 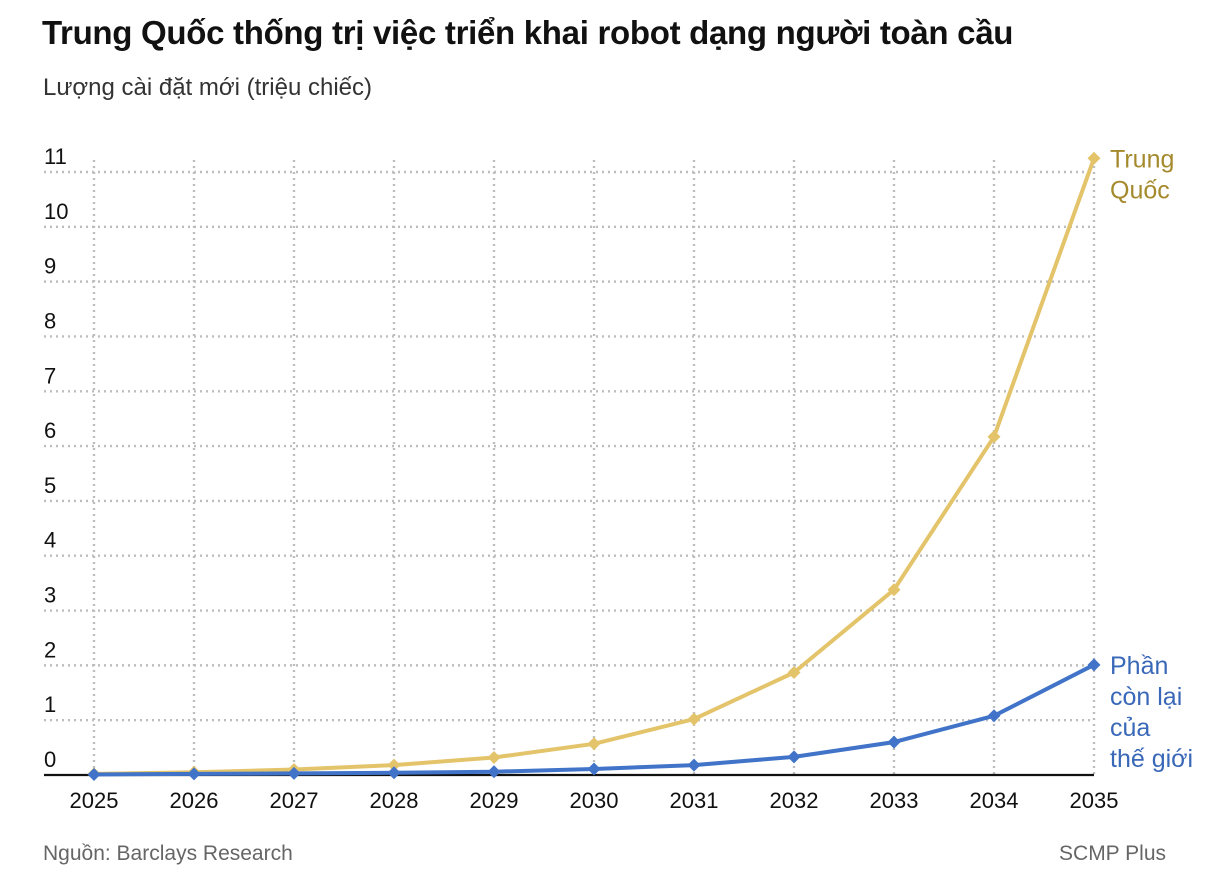 What do you see at coordinates (1151, 459) in the screenshot?
I see `series-labels: Trung Quốc Phần còn lại của thế giới` at bounding box center [1151, 459].